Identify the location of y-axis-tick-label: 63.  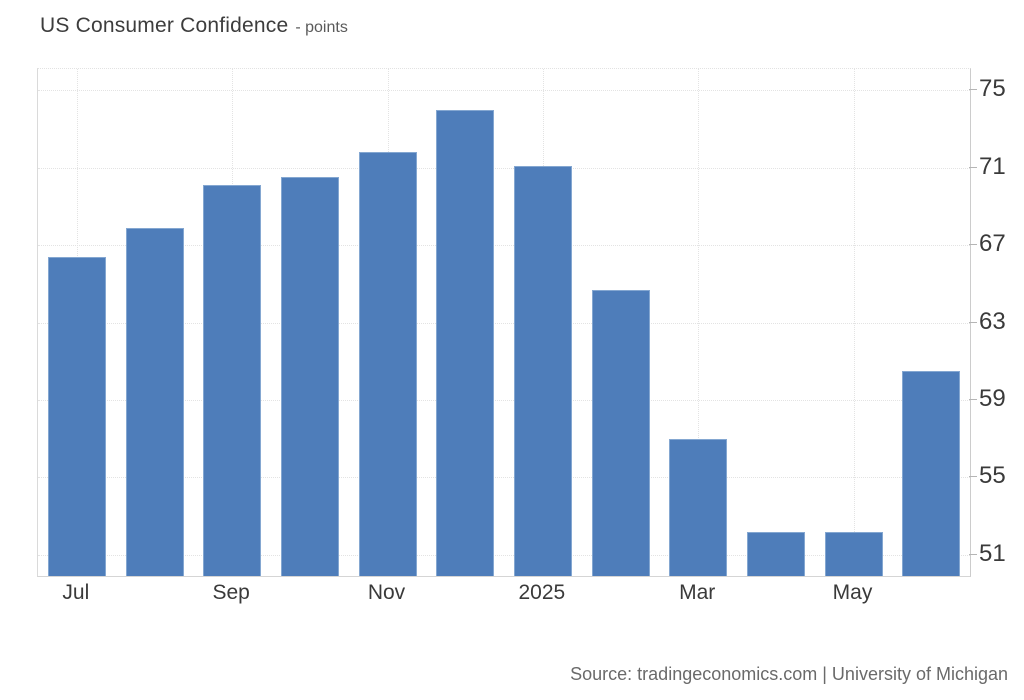
(992, 321).